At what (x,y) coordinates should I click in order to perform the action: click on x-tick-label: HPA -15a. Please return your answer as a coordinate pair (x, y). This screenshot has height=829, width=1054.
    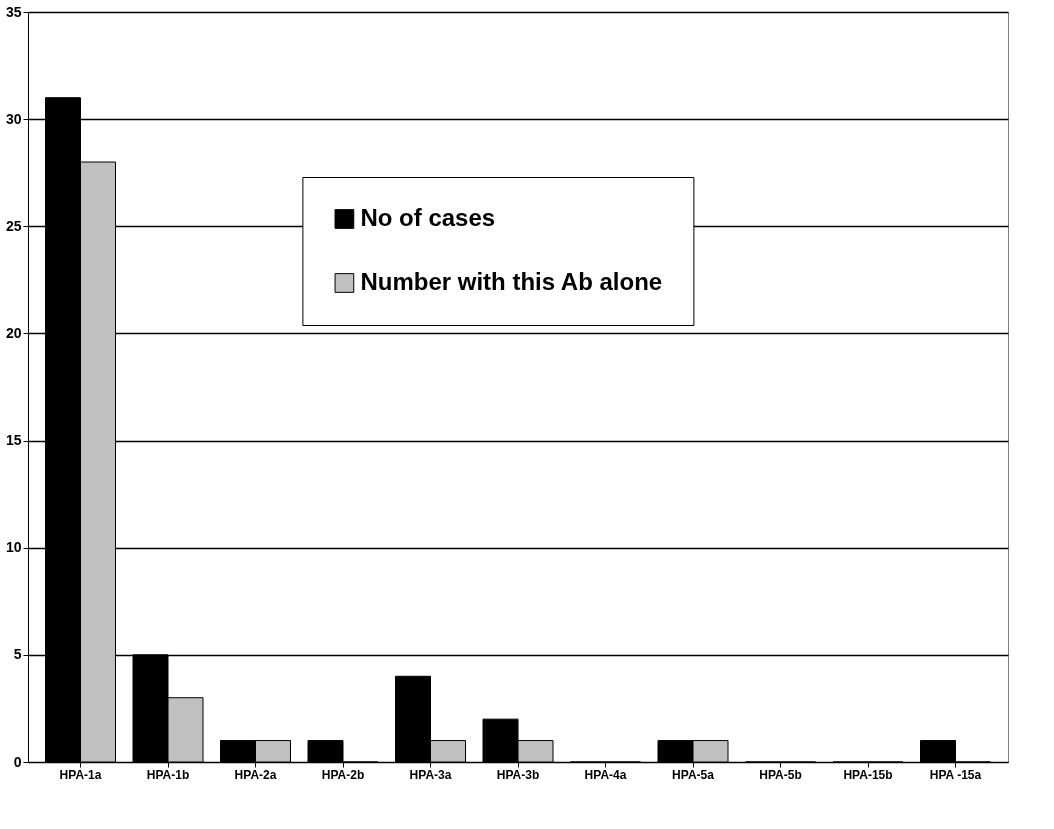
    Looking at the image, I should click on (955, 774).